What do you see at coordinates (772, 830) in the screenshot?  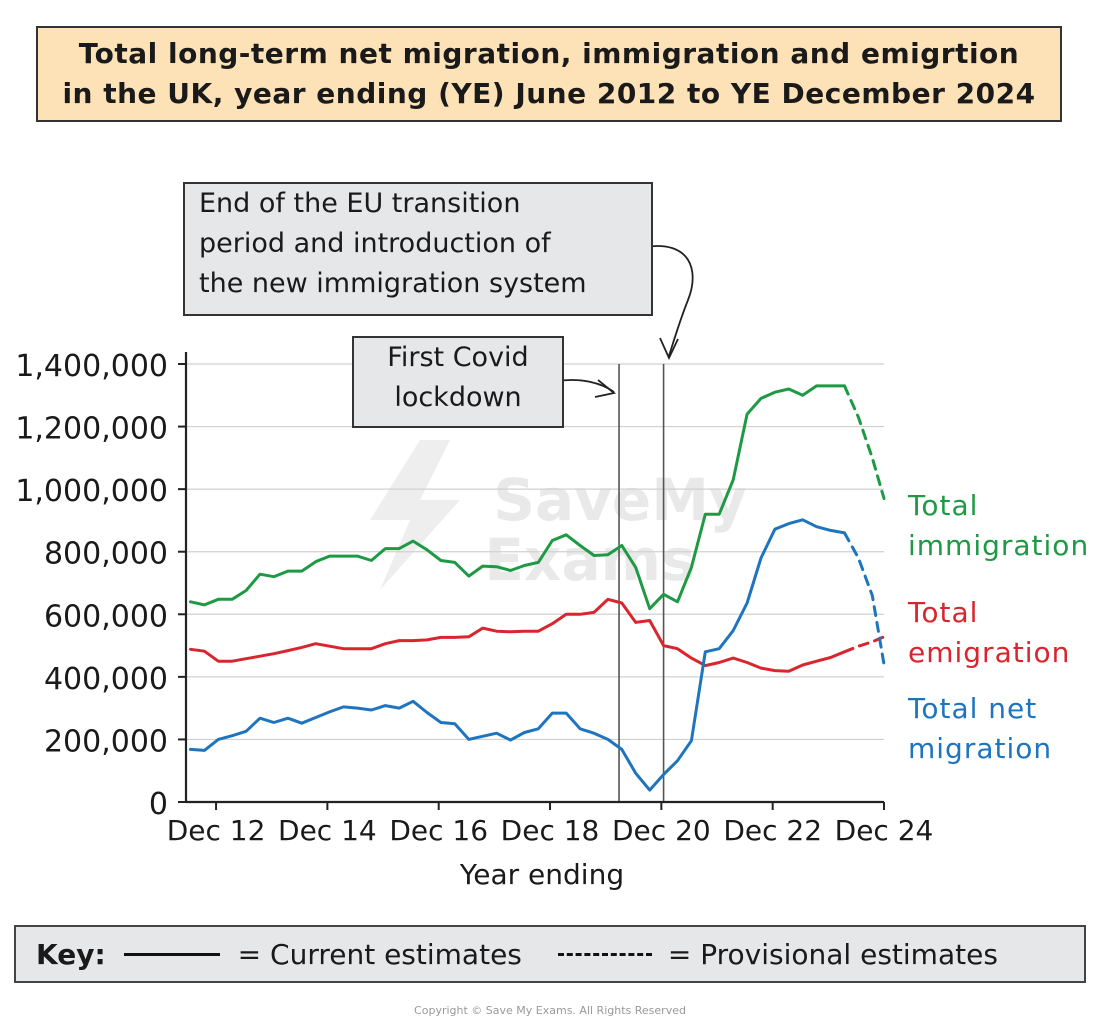 I see `x-tick-label: Dec 22` at bounding box center [772, 830].